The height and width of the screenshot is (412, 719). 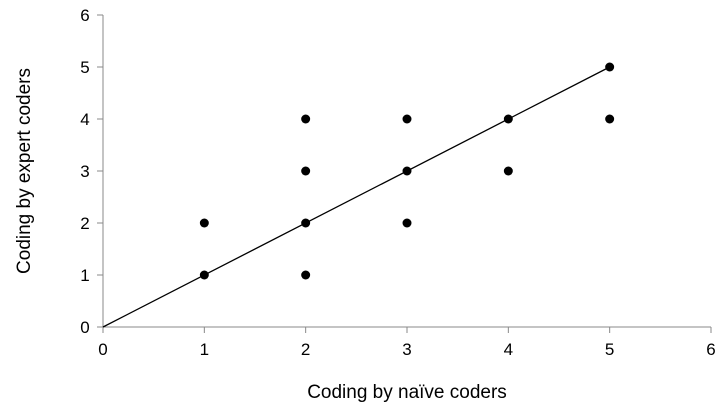 I want to click on y-axis-title: Coding by expert coders, so click(x=24, y=171).